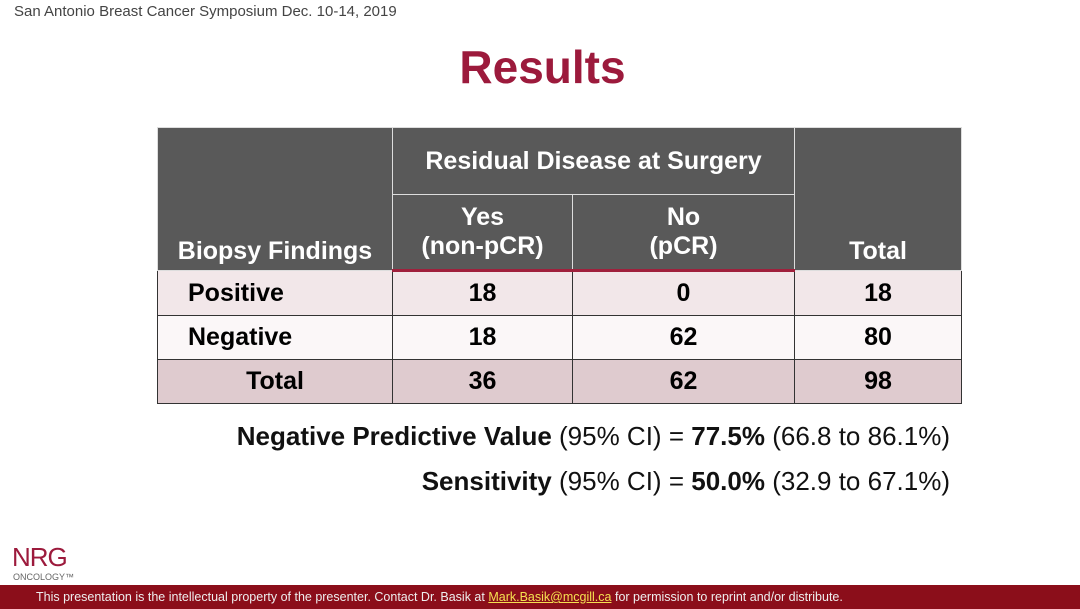 The image size is (1080, 609). I want to click on column-header: No (pCR), so click(683, 233).